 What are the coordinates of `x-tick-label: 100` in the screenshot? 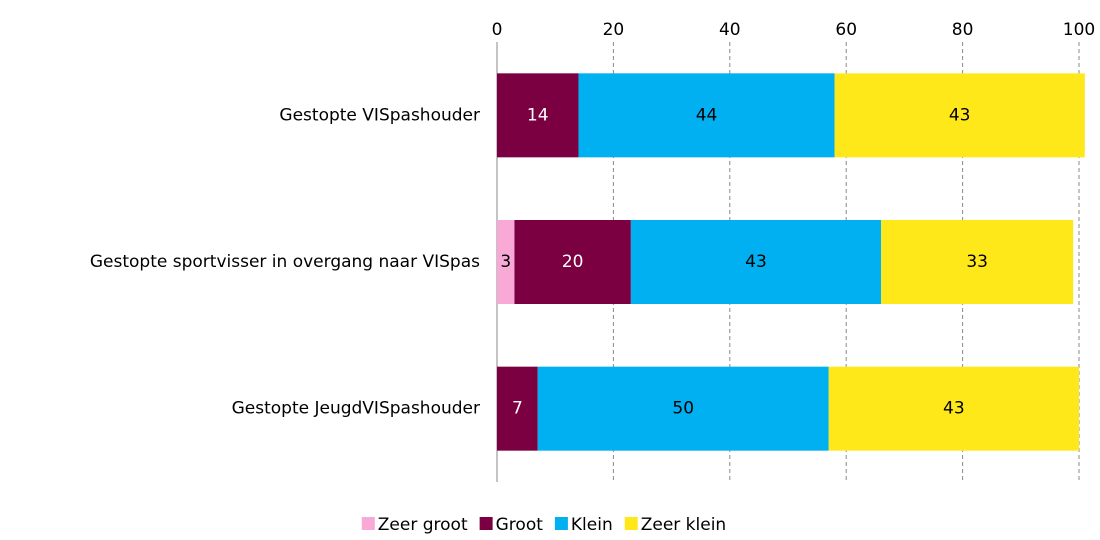 It's located at (1079, 30).